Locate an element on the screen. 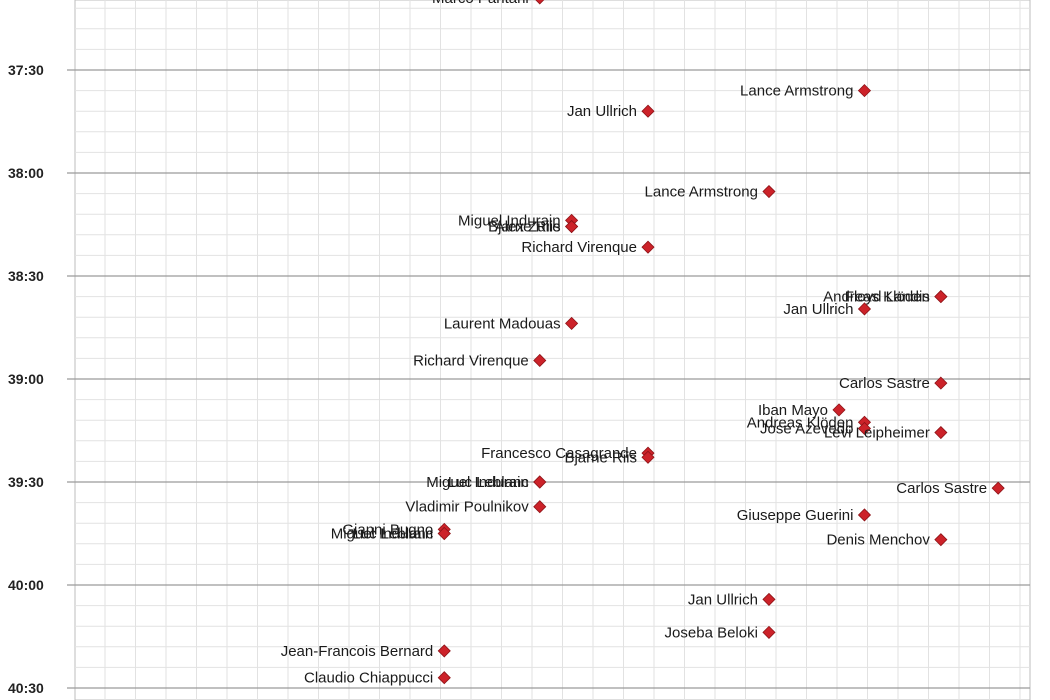 This screenshot has width=1050, height=700. data-point-label: Giuseppe Guerini is located at coordinates (795, 515).